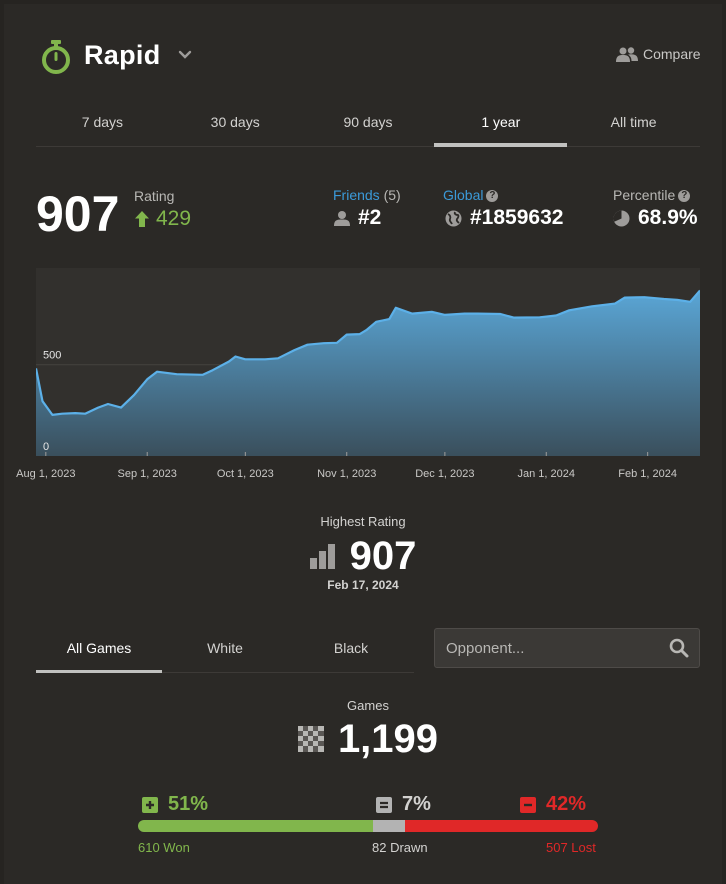 The image size is (726, 884). I want to click on games-total-value: 1,199, so click(388, 739).